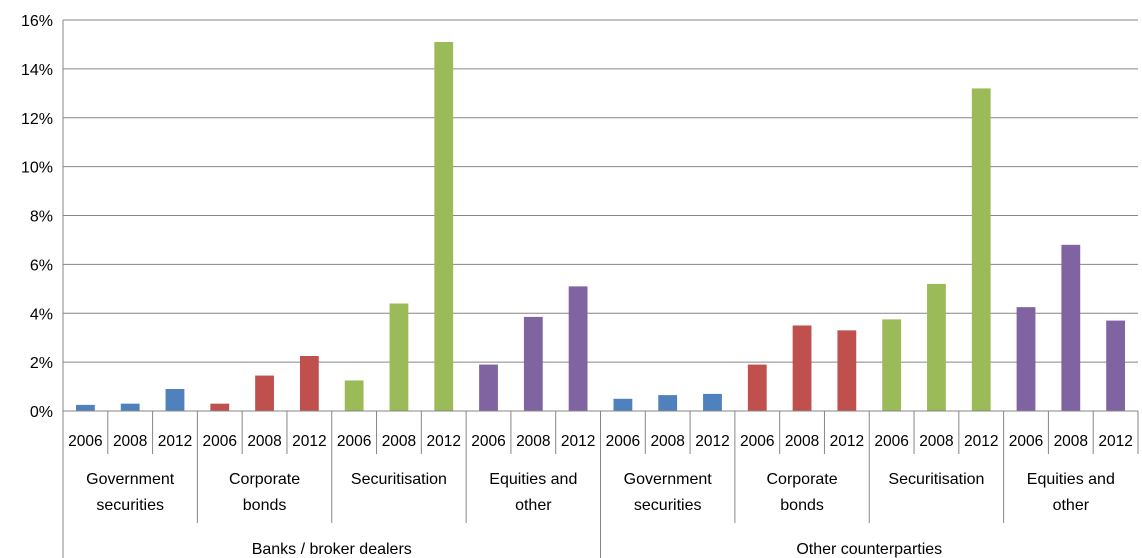 This screenshot has height=558, width=1142. I want to click on y-tick-label: 16%, so click(37, 21).